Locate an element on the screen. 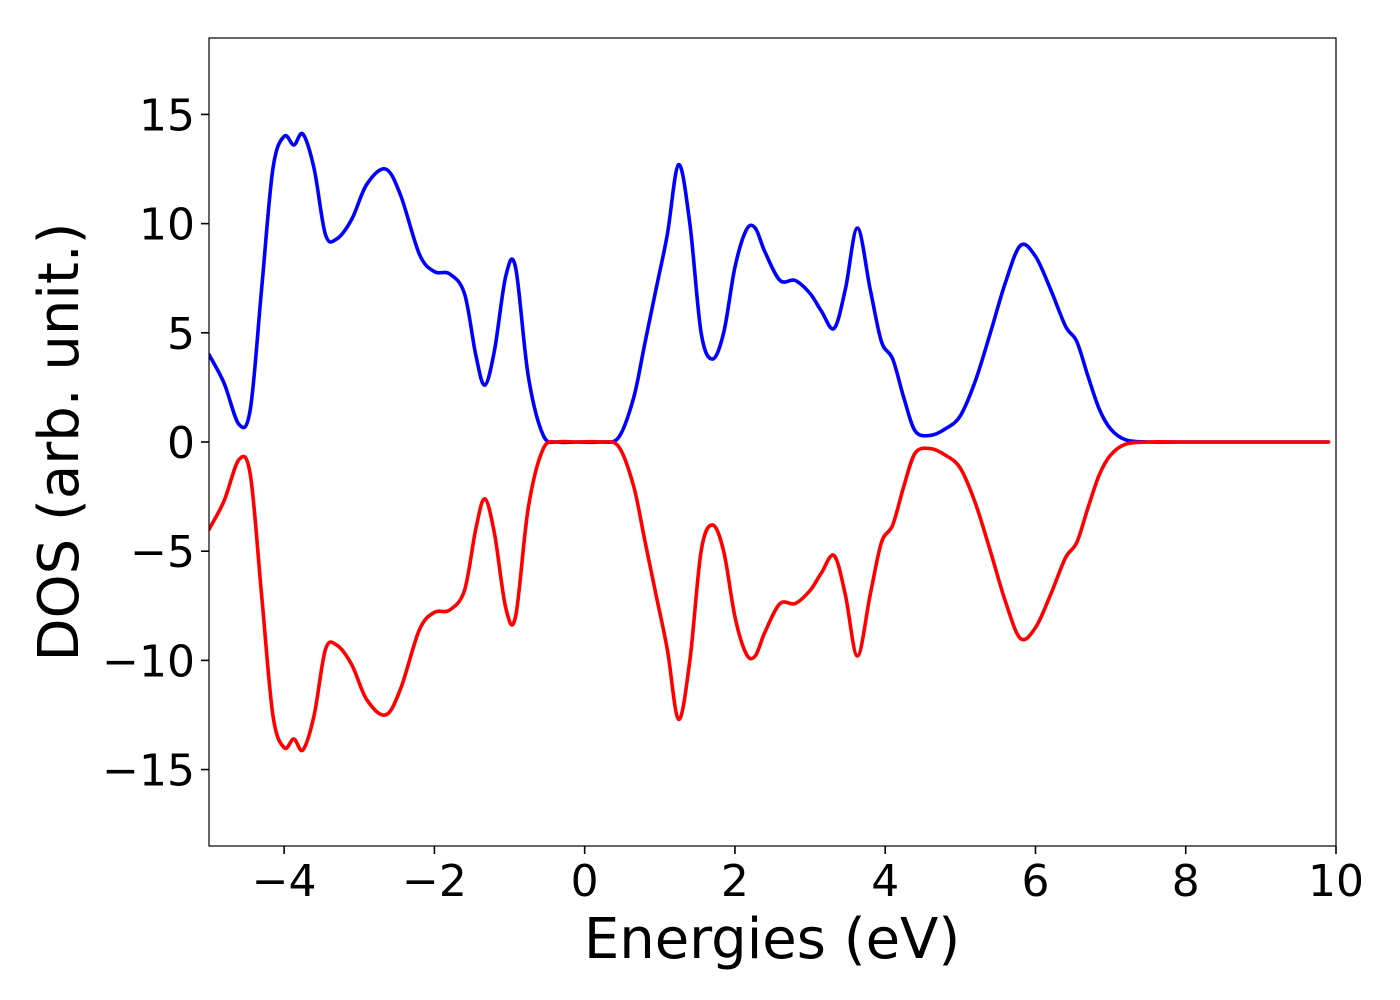  x-tick-label: −4 is located at coordinates (284, 881).